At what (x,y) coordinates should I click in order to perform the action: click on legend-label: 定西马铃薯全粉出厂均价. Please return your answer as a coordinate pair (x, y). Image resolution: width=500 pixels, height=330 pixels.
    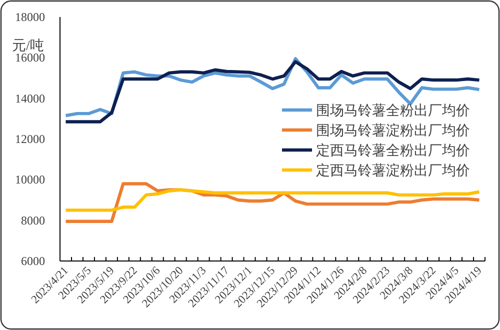
    Looking at the image, I should click on (393, 151).